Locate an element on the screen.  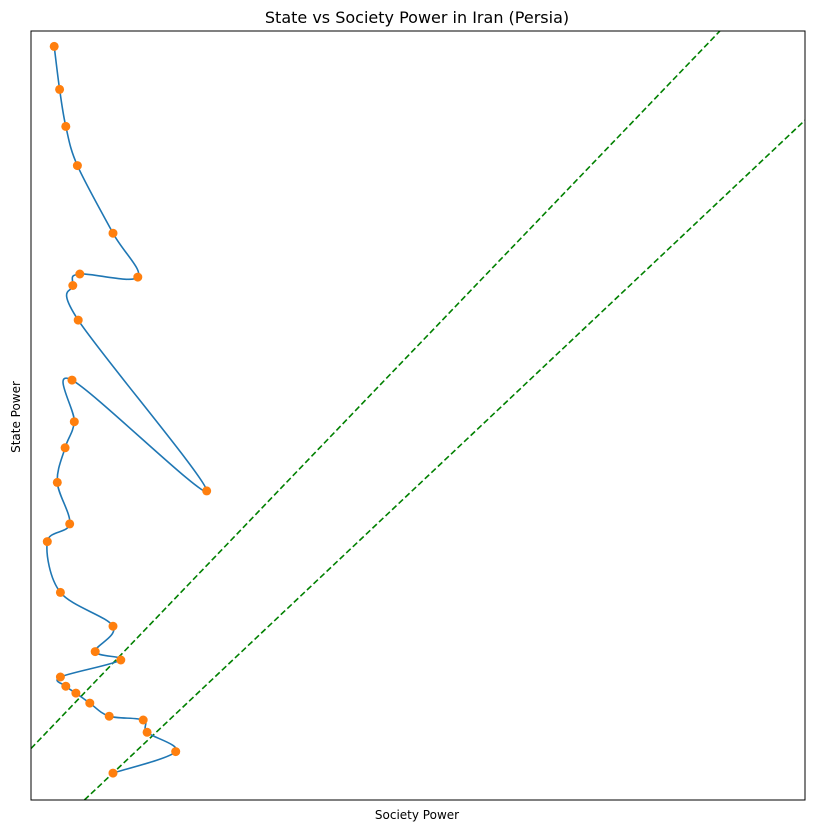
chart-title: State vs Society Power in Iran (Persia) is located at coordinates (417, 17).